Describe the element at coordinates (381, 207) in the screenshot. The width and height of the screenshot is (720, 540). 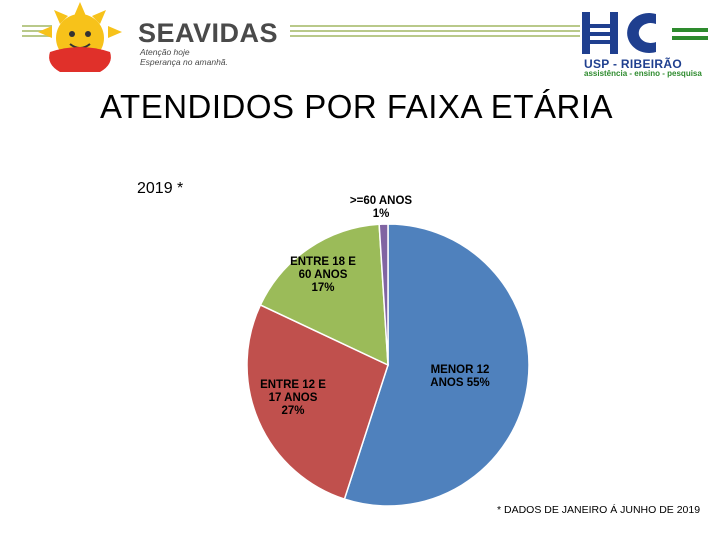
I see `slice-label-4: >=60 ANOS 1%` at that location.